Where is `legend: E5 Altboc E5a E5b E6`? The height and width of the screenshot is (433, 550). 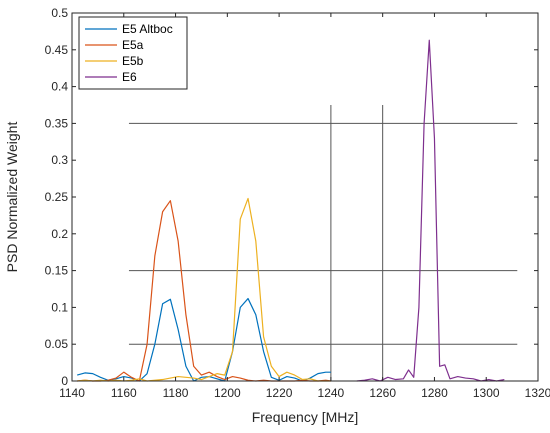 legend: E5 Altboc E5a E5b E6 is located at coordinates (133, 53).